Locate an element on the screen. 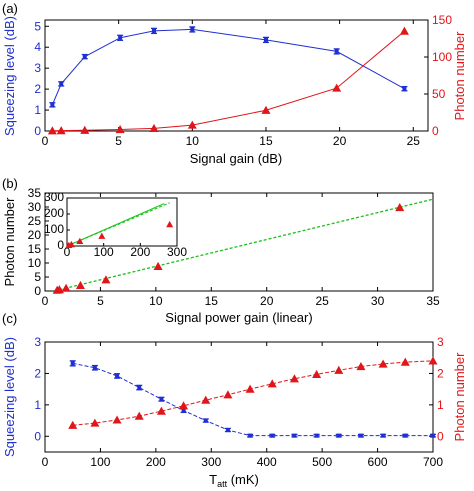 The width and height of the screenshot is (474, 491). panel-c-data is located at coordinates (253, 397).